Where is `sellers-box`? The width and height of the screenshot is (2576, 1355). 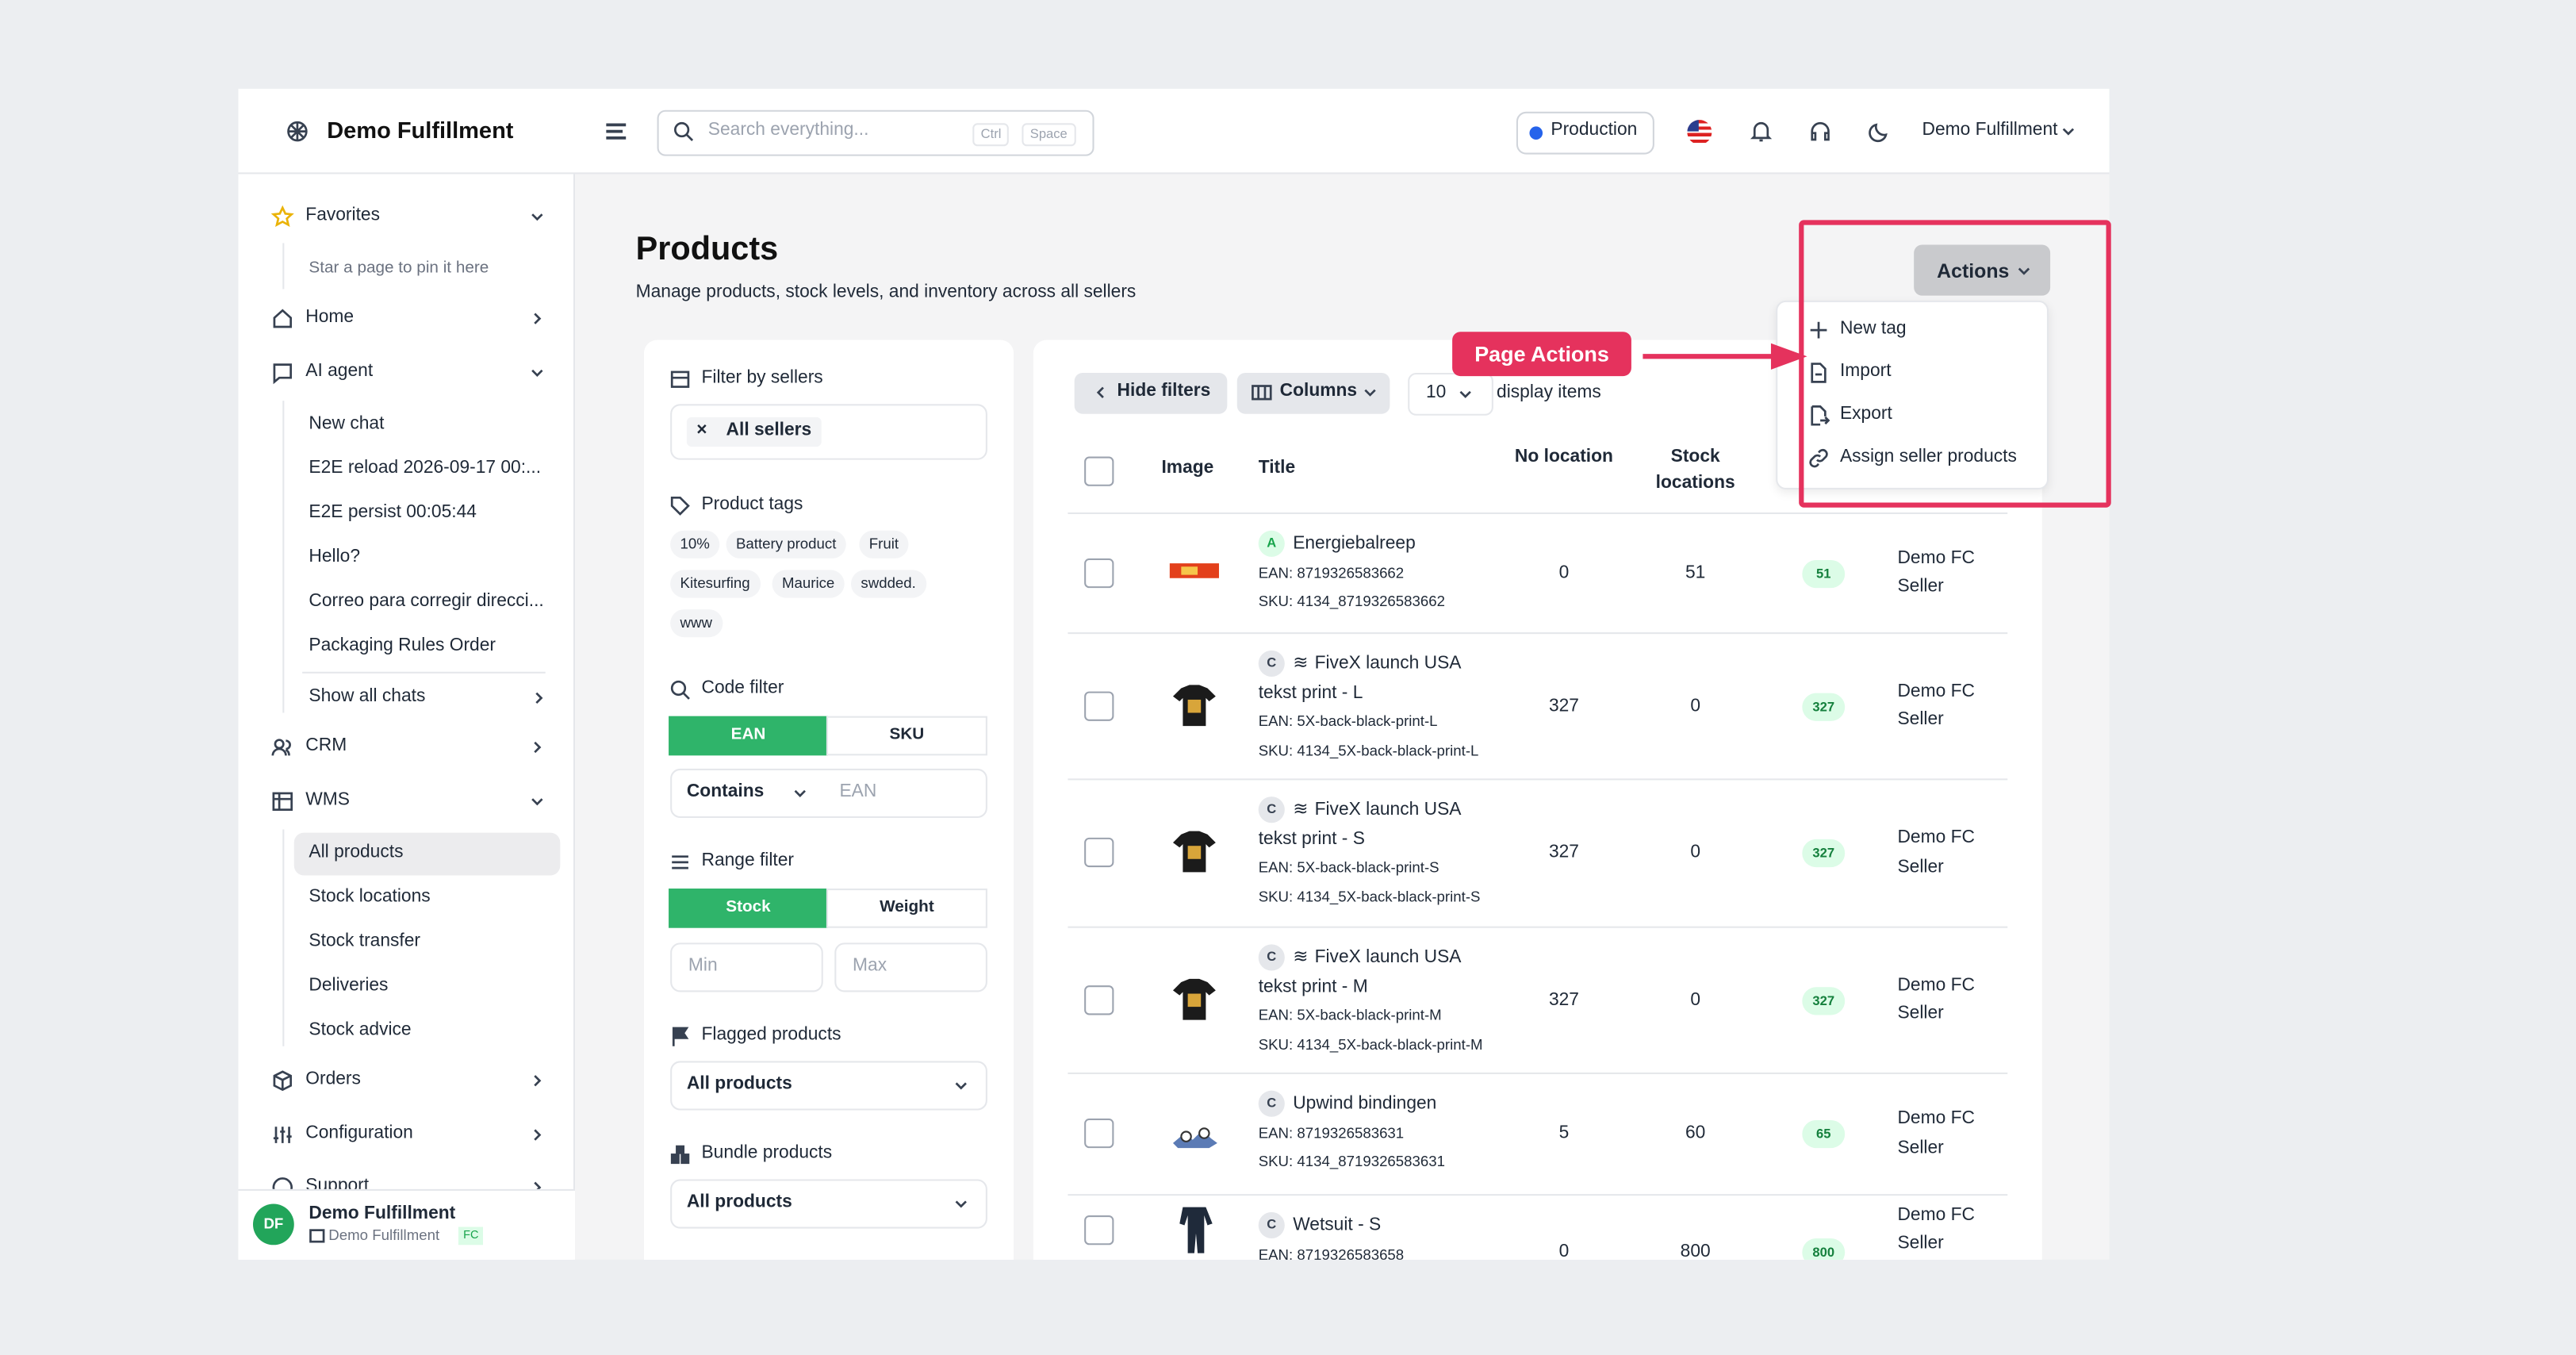 sellers-box is located at coordinates (829, 432).